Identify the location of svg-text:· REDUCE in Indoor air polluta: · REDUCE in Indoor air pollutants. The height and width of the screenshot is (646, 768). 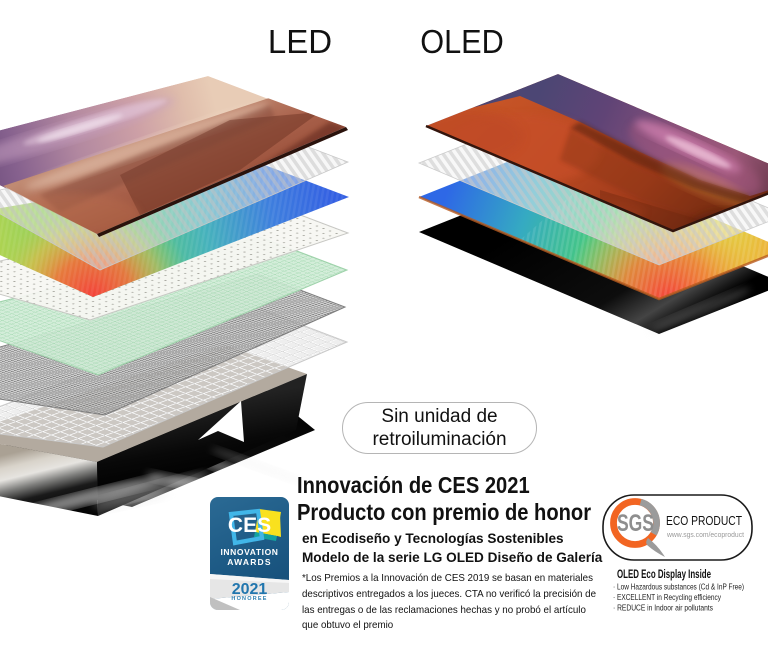
(663, 608).